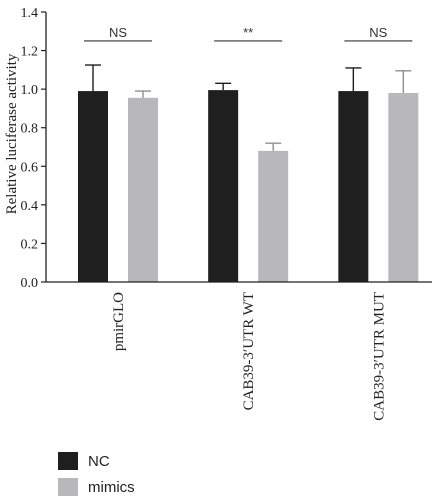  Describe the element at coordinates (68, 487) in the screenshot. I see `legend-swatch-mimics` at that location.